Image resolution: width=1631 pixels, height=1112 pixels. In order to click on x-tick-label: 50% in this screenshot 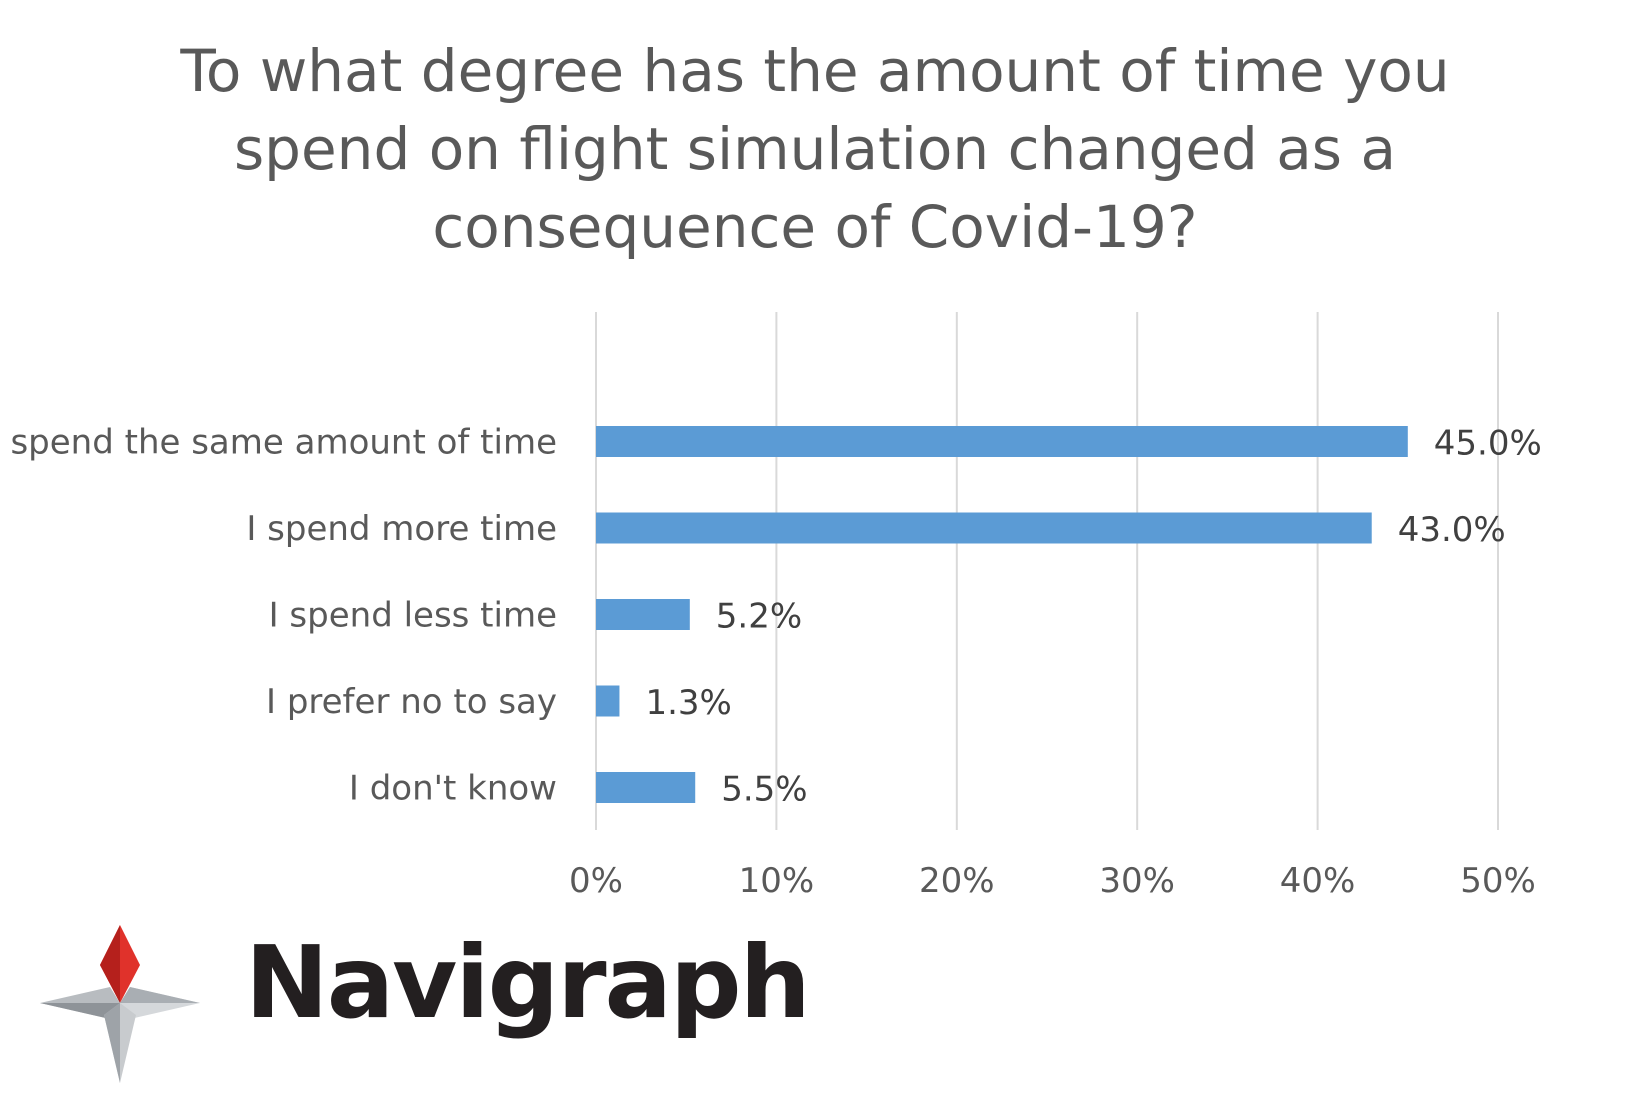, I will do `click(1498, 881)`.